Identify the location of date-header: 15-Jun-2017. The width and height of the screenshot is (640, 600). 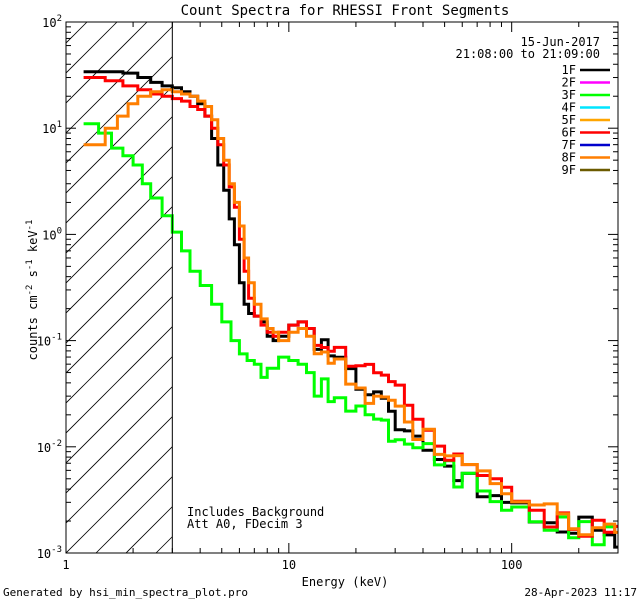
(560, 42).